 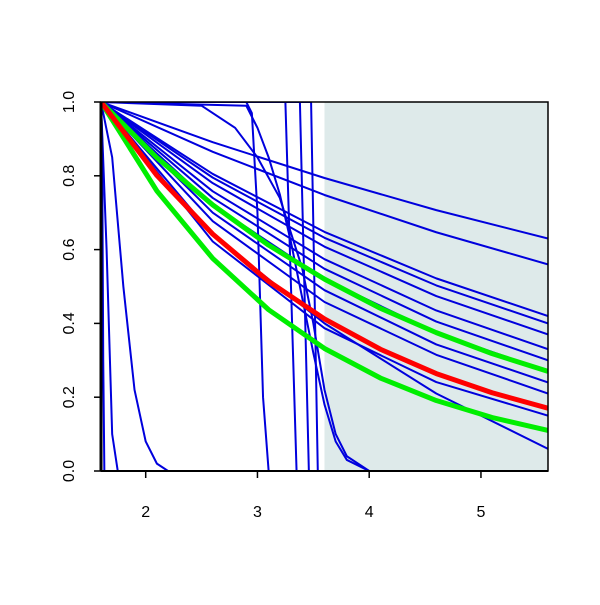 I want to click on y-tick-label: 0.0, so click(x=69, y=471).